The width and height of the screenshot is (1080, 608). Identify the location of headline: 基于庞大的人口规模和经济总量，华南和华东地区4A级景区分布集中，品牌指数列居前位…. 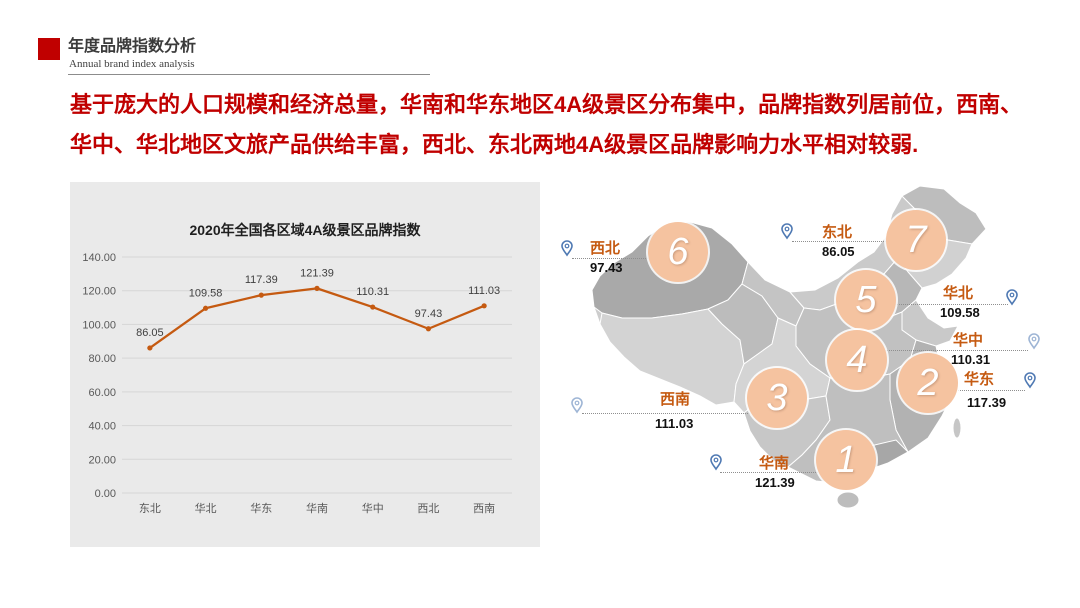
(570, 125).